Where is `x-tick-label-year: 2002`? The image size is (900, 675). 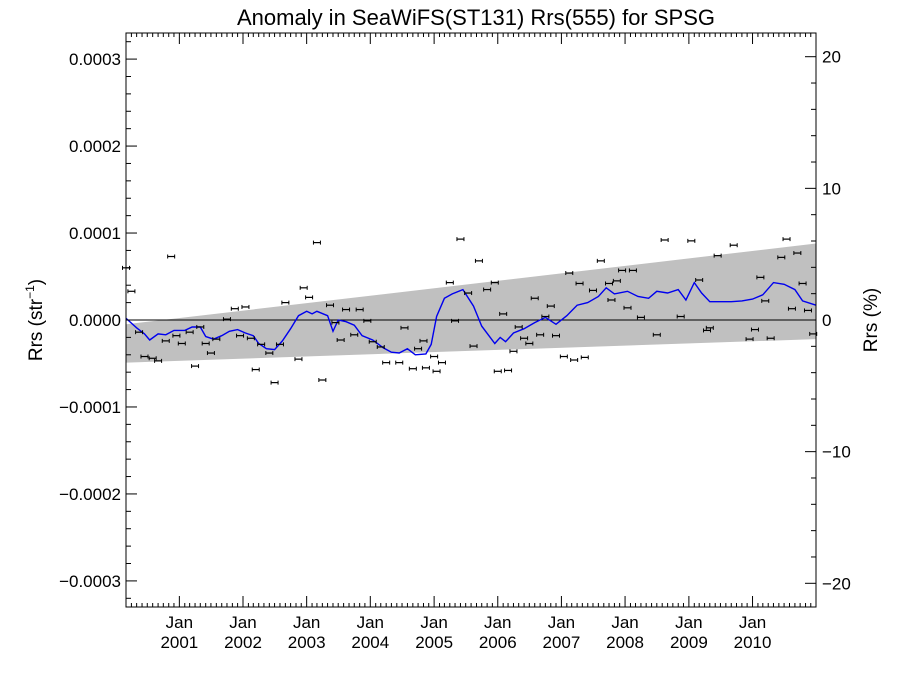 x-tick-label-year: 2002 is located at coordinates (243, 642).